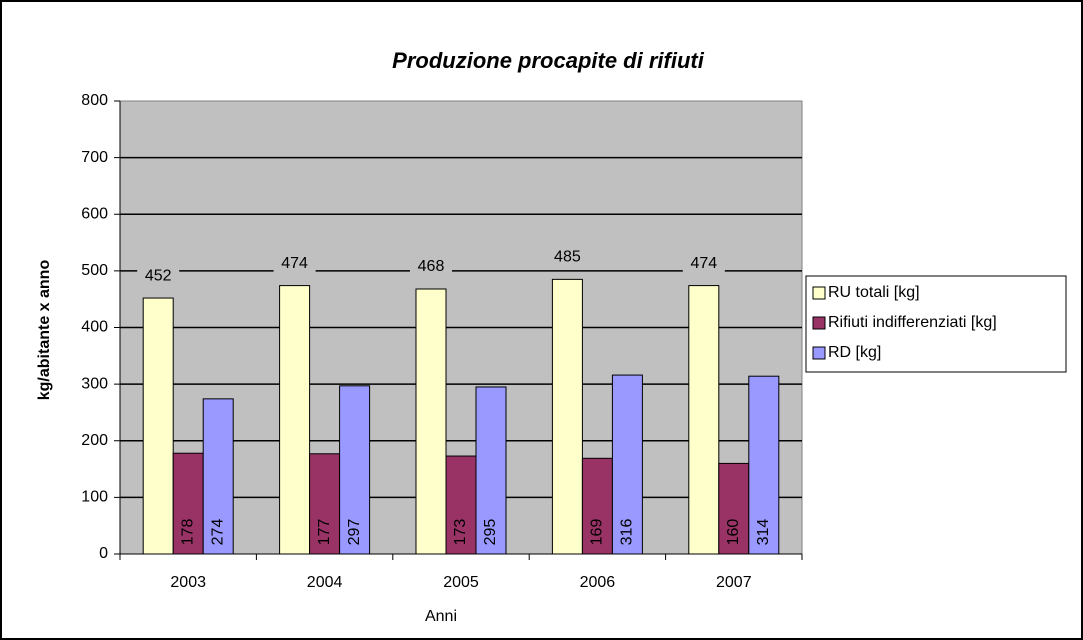 The width and height of the screenshot is (1083, 640). I want to click on chart-title: Produzione procapite di rifiuti, so click(548, 60).